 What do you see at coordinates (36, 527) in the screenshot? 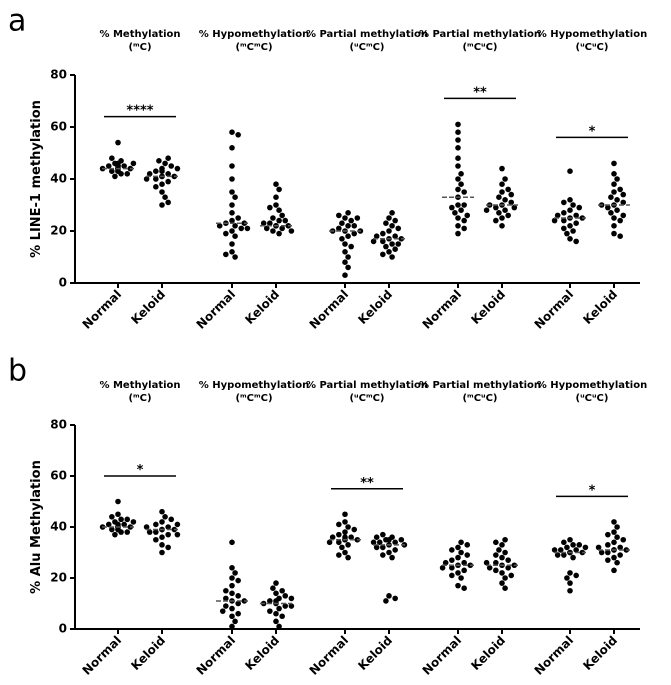
I see `y-axis-label: % Alu Methylation` at bounding box center [36, 527].